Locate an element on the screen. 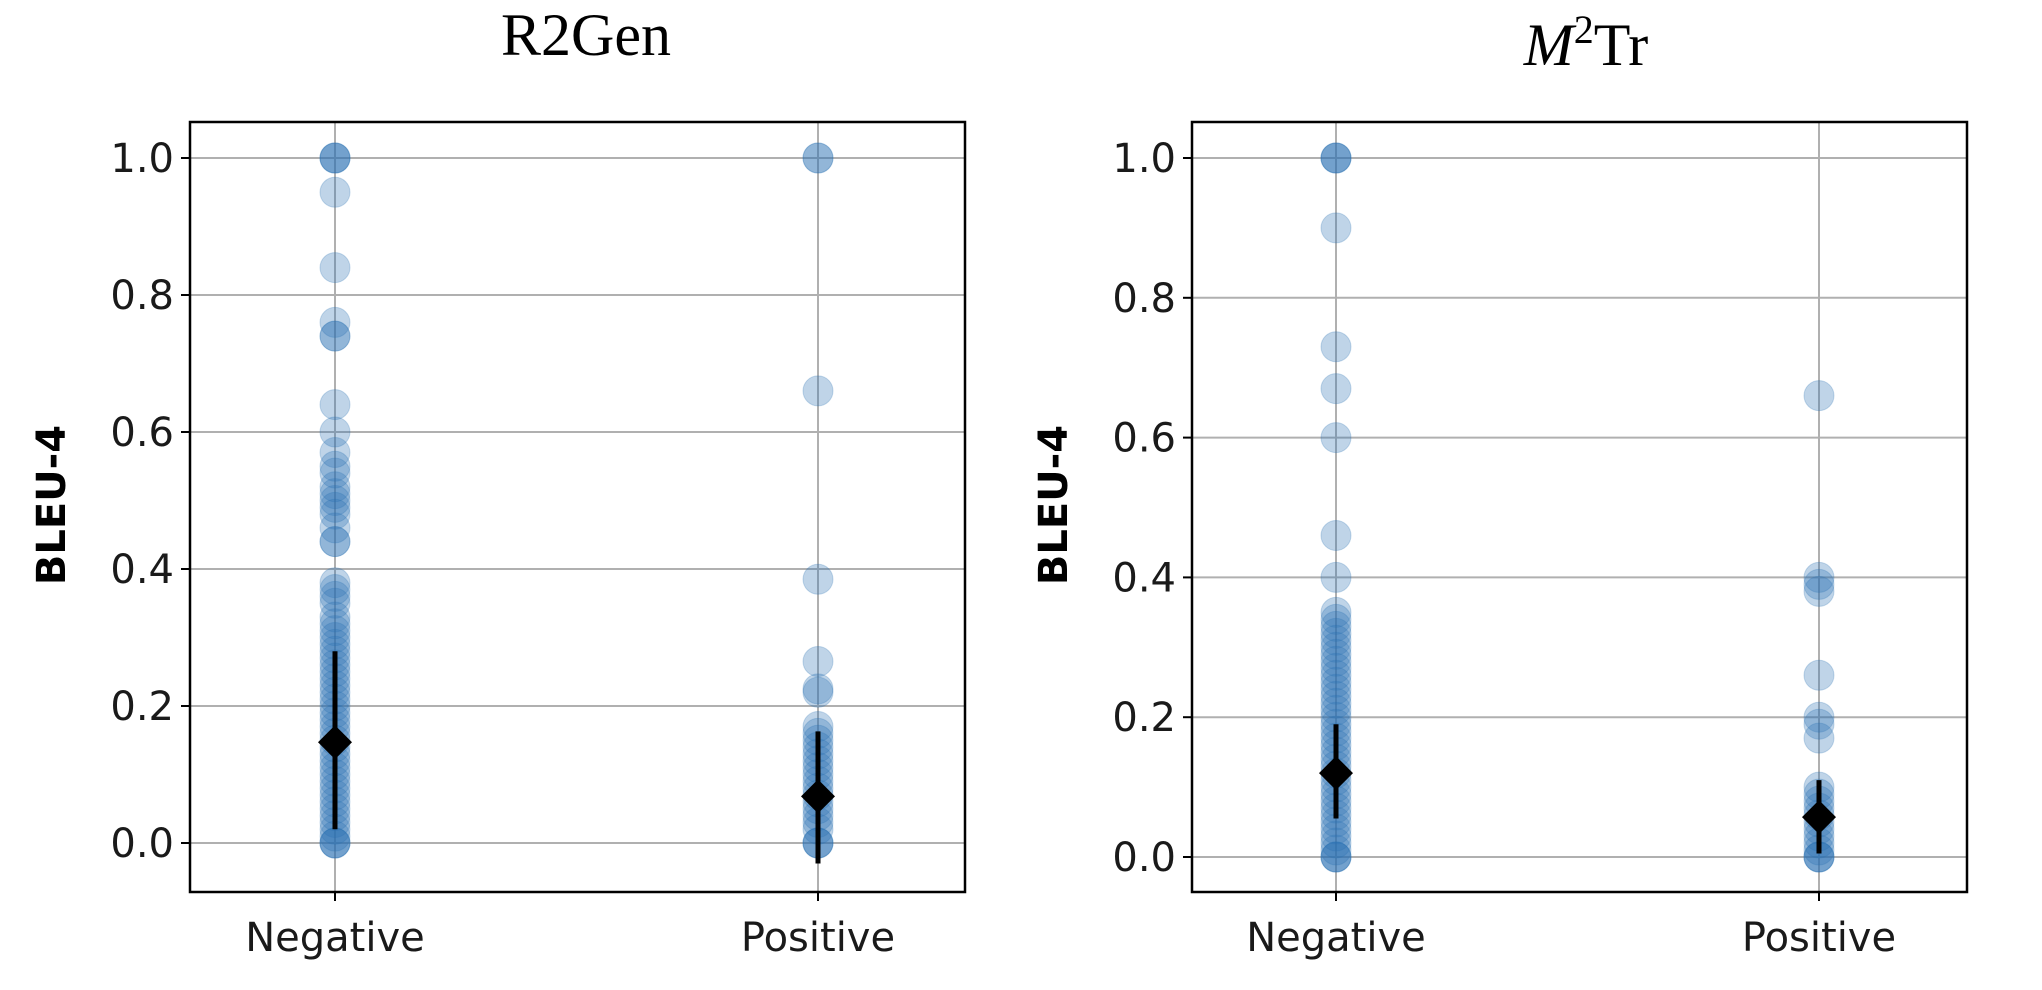  x-tick-label: Negative is located at coordinates (335, 938).